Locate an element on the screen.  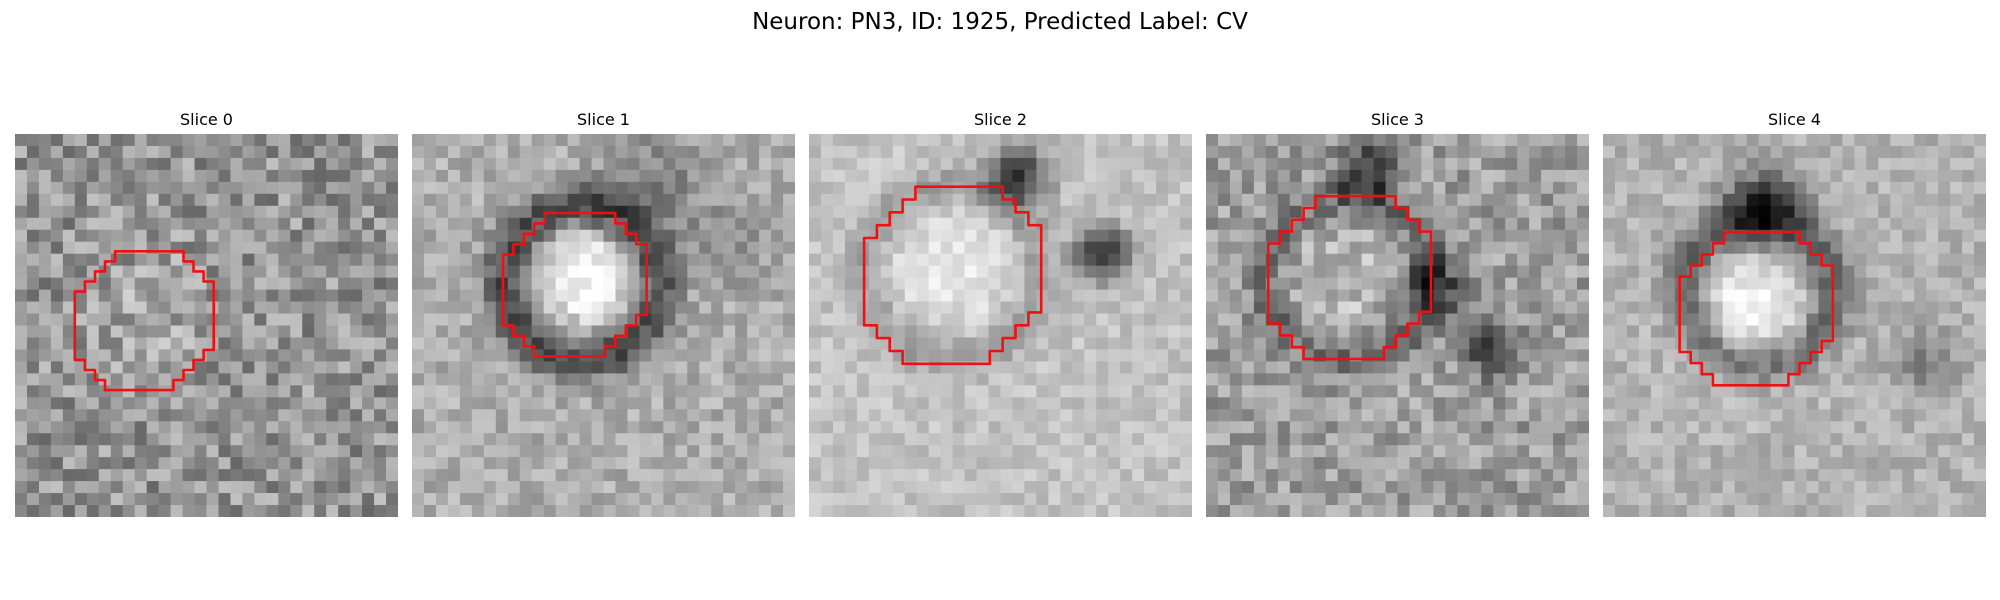
slice-3-contour is located at coordinates (1349, 277).